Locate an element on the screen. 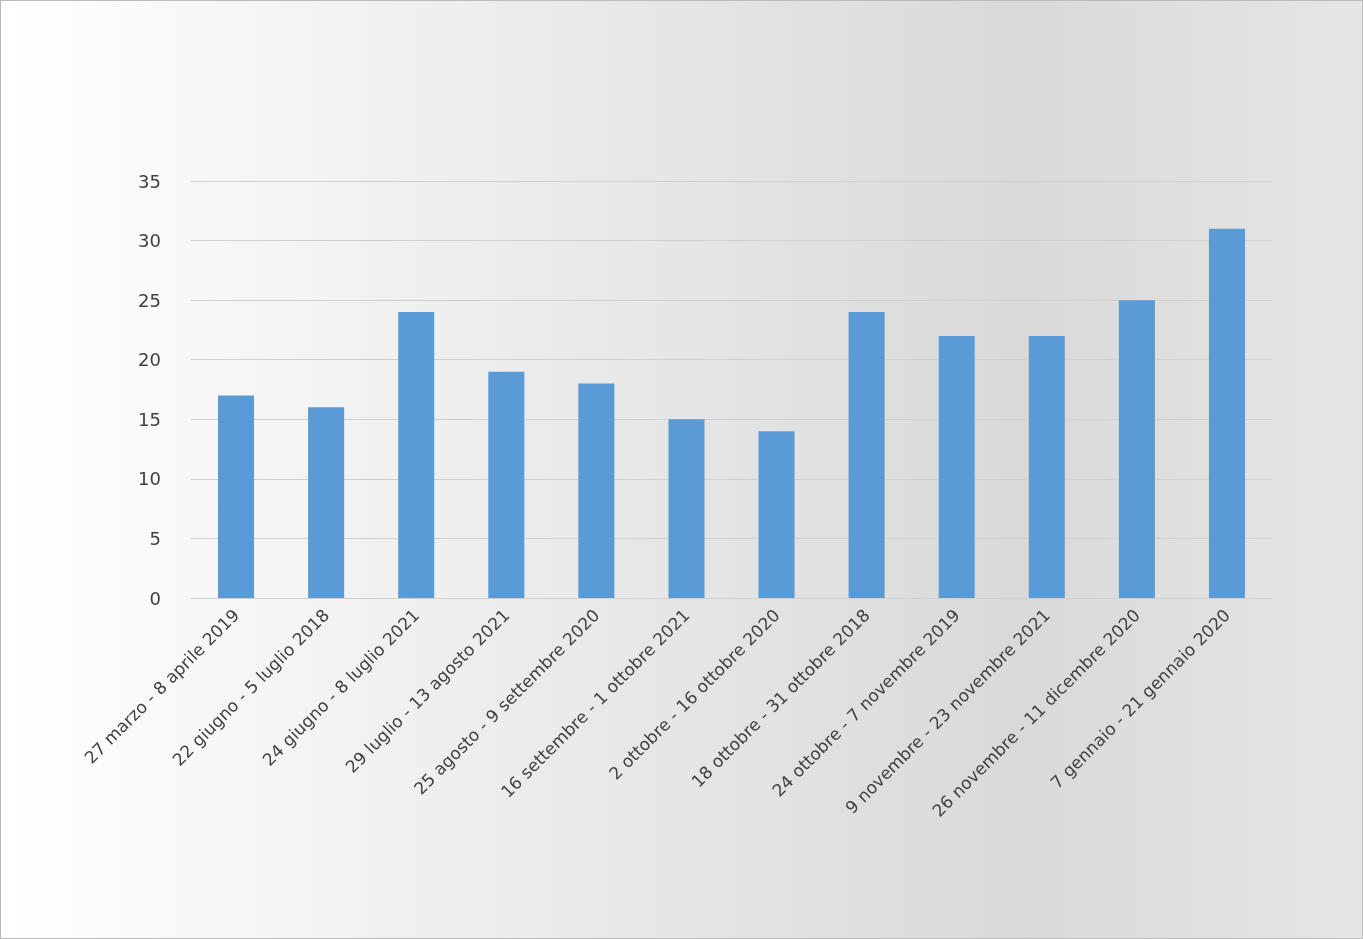 The width and height of the screenshot is (1363, 939). y-tick-label: 5 is located at coordinates (155, 538).